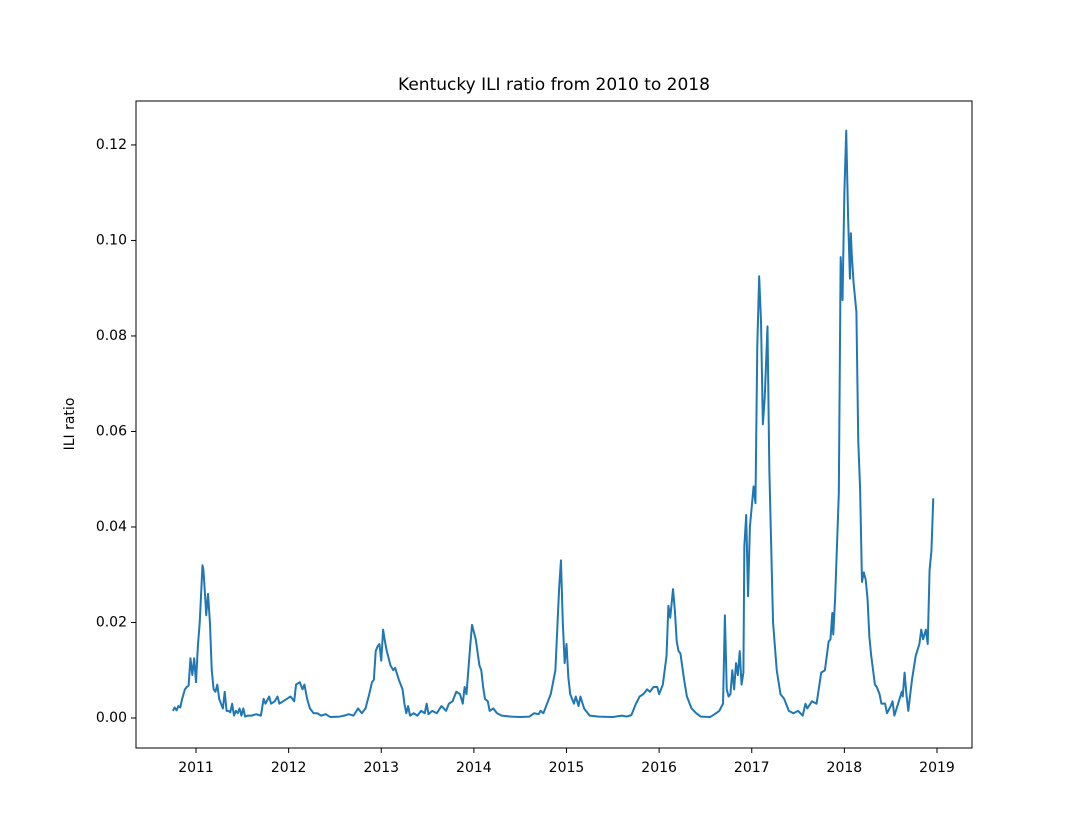 Image resolution: width=1080 pixels, height=840 pixels. I want to click on x-tick-label: 2014, so click(474, 768).